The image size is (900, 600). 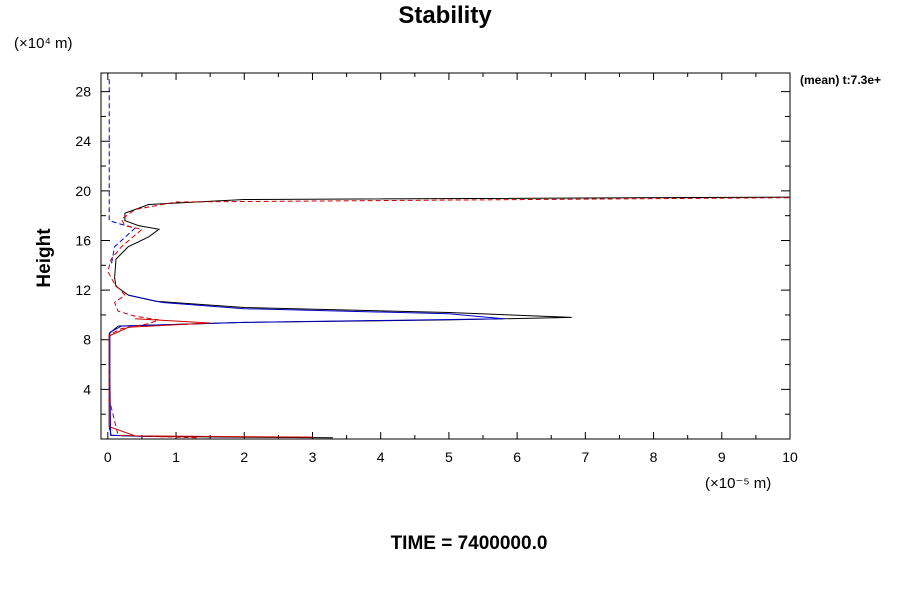 I want to click on x-tick-label: 9, so click(x=722, y=457).